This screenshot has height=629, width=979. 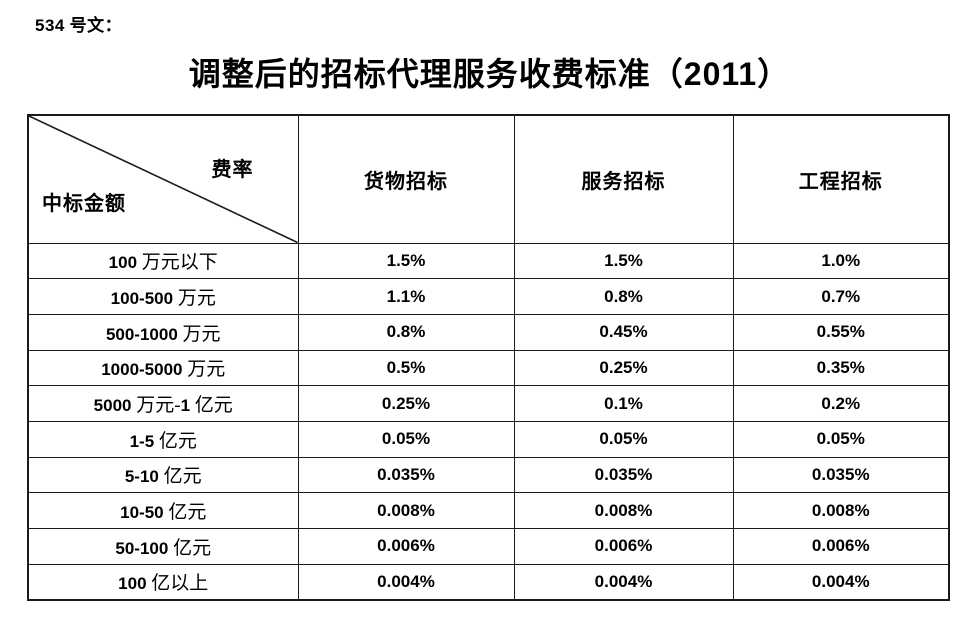 What do you see at coordinates (406, 296) in the screenshot?
I see `rate-value-cell: 1.1%` at bounding box center [406, 296].